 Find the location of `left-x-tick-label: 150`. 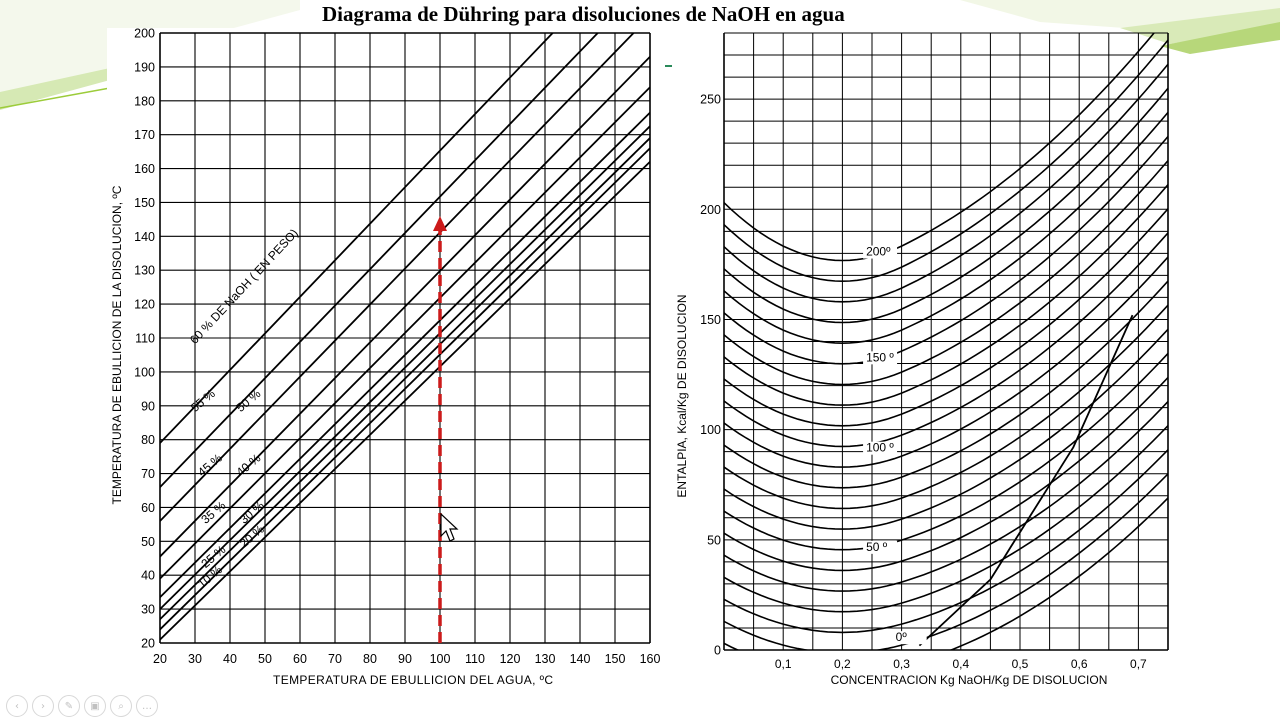

left-x-tick-label: 150 is located at coordinates (615, 659).